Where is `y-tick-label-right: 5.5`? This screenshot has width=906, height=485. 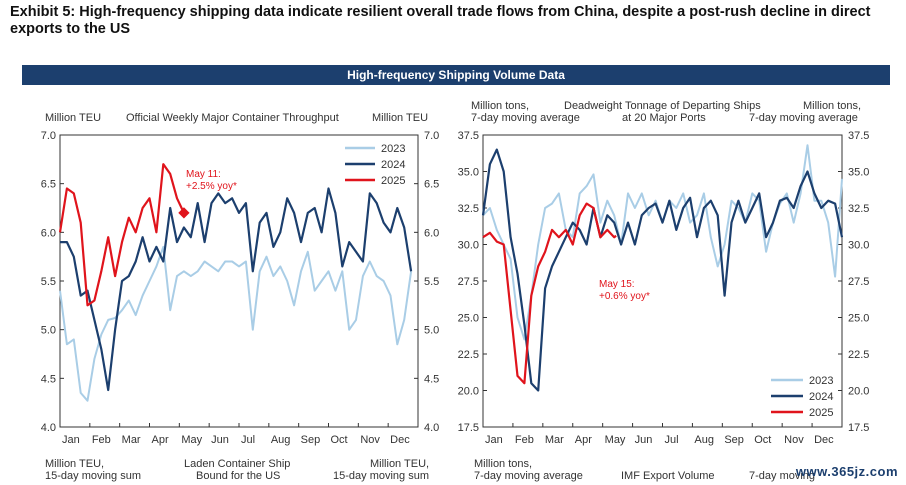 y-tick-label-right: 5.5 is located at coordinates (431, 282).